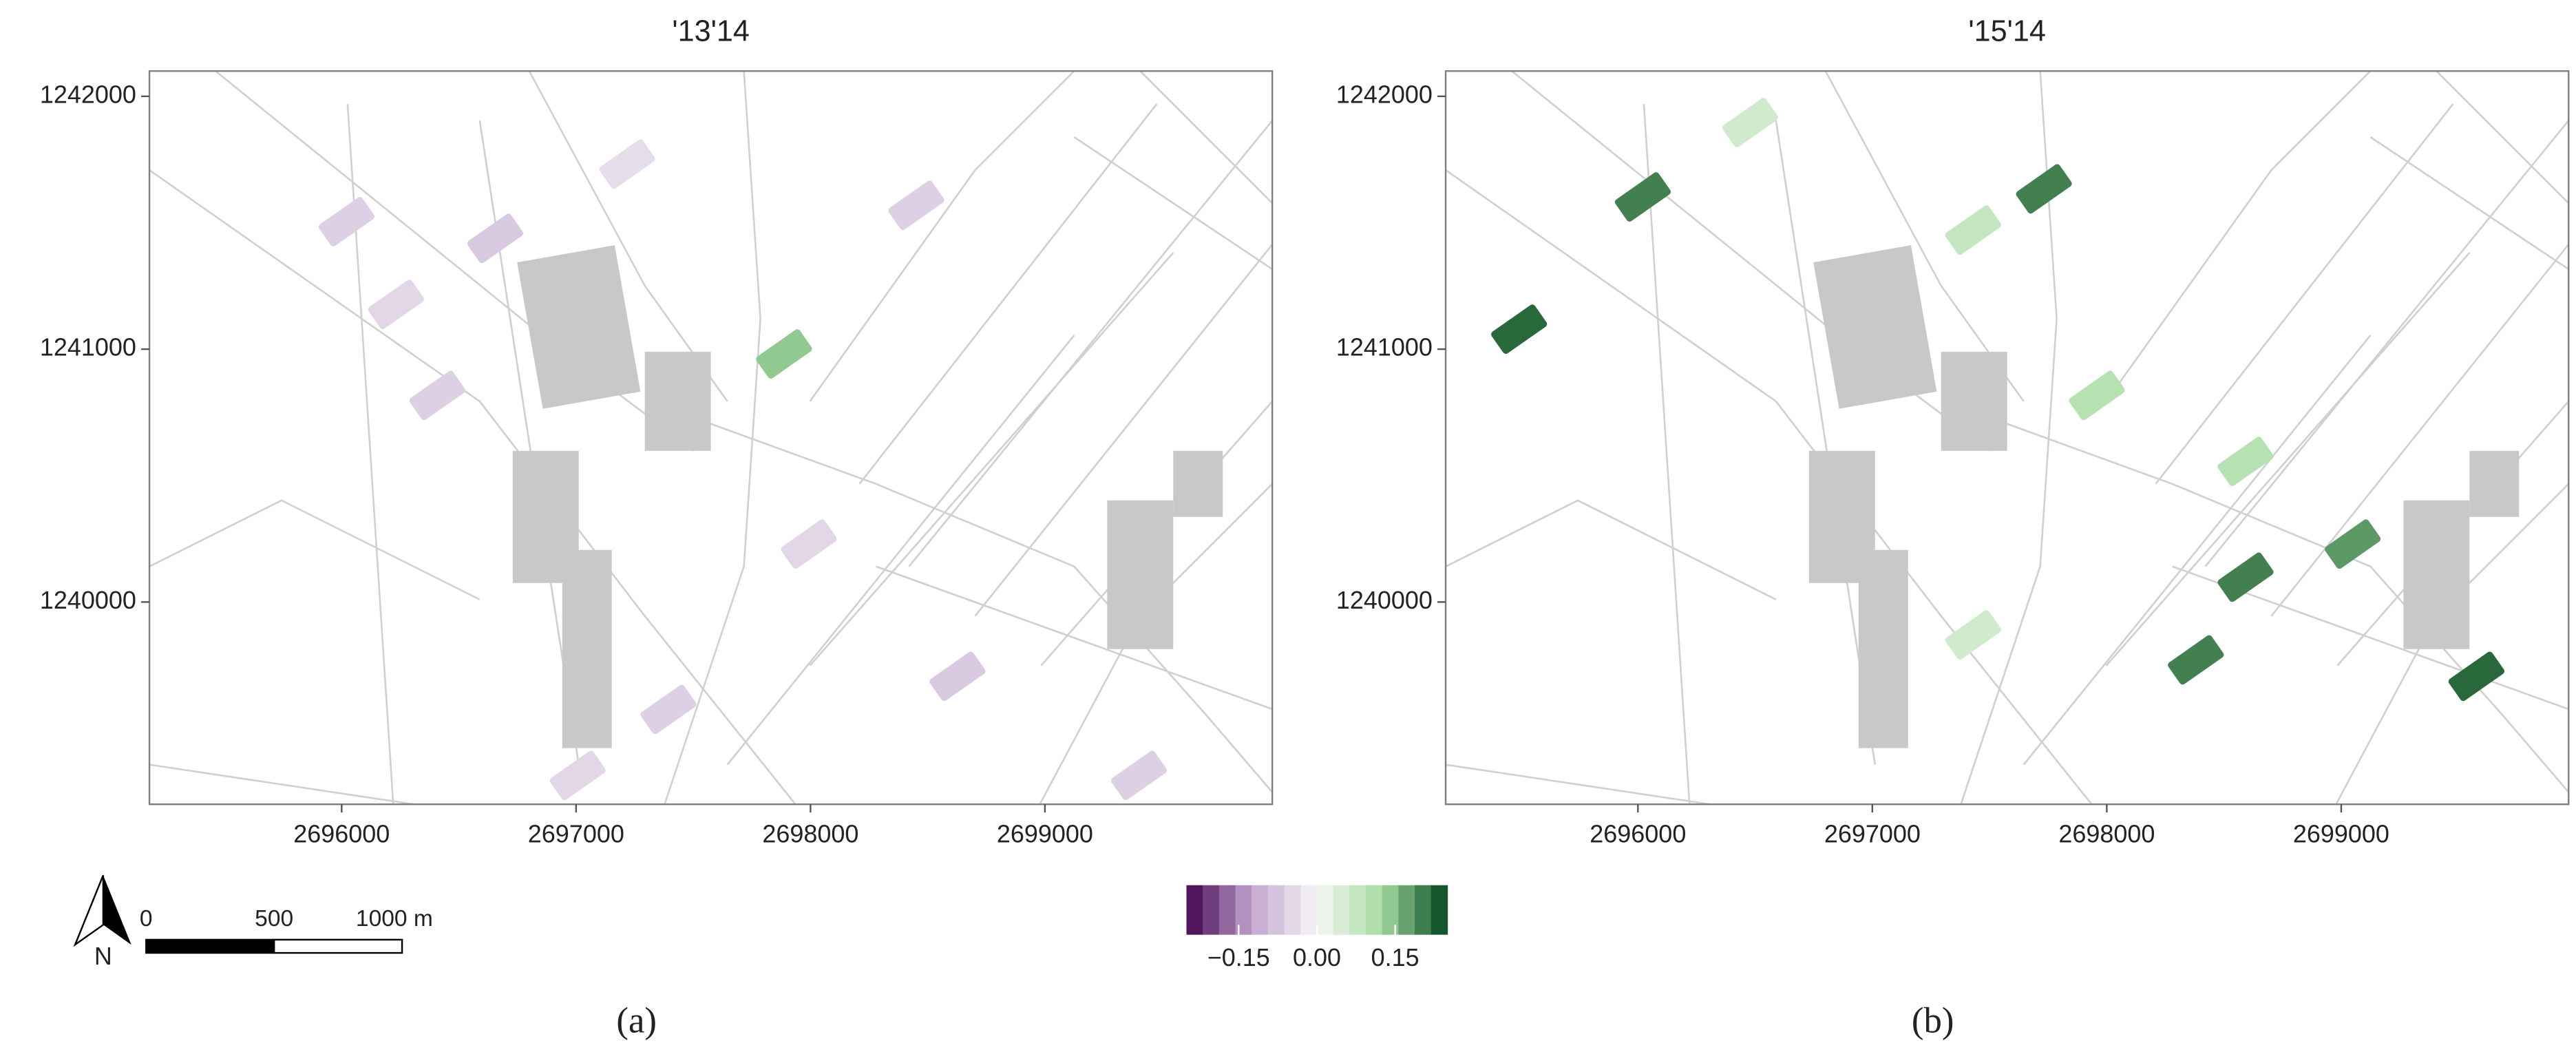 The image size is (2576, 1052). What do you see at coordinates (1933, 1020) in the screenshot?
I see `panel-label: (b)` at bounding box center [1933, 1020].